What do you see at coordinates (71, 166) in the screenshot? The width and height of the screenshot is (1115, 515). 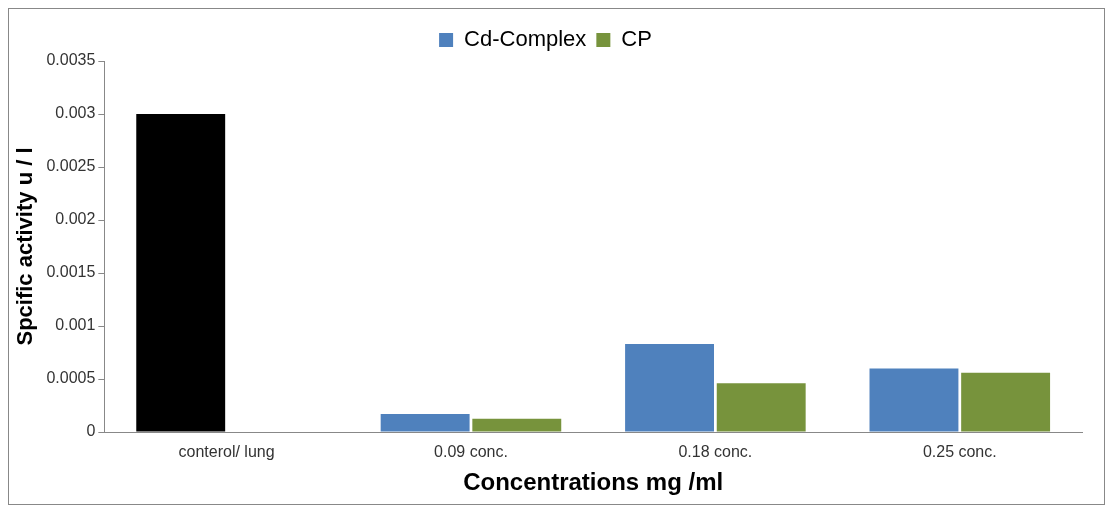 I see `y-tick-label: 0.0025` at bounding box center [71, 166].